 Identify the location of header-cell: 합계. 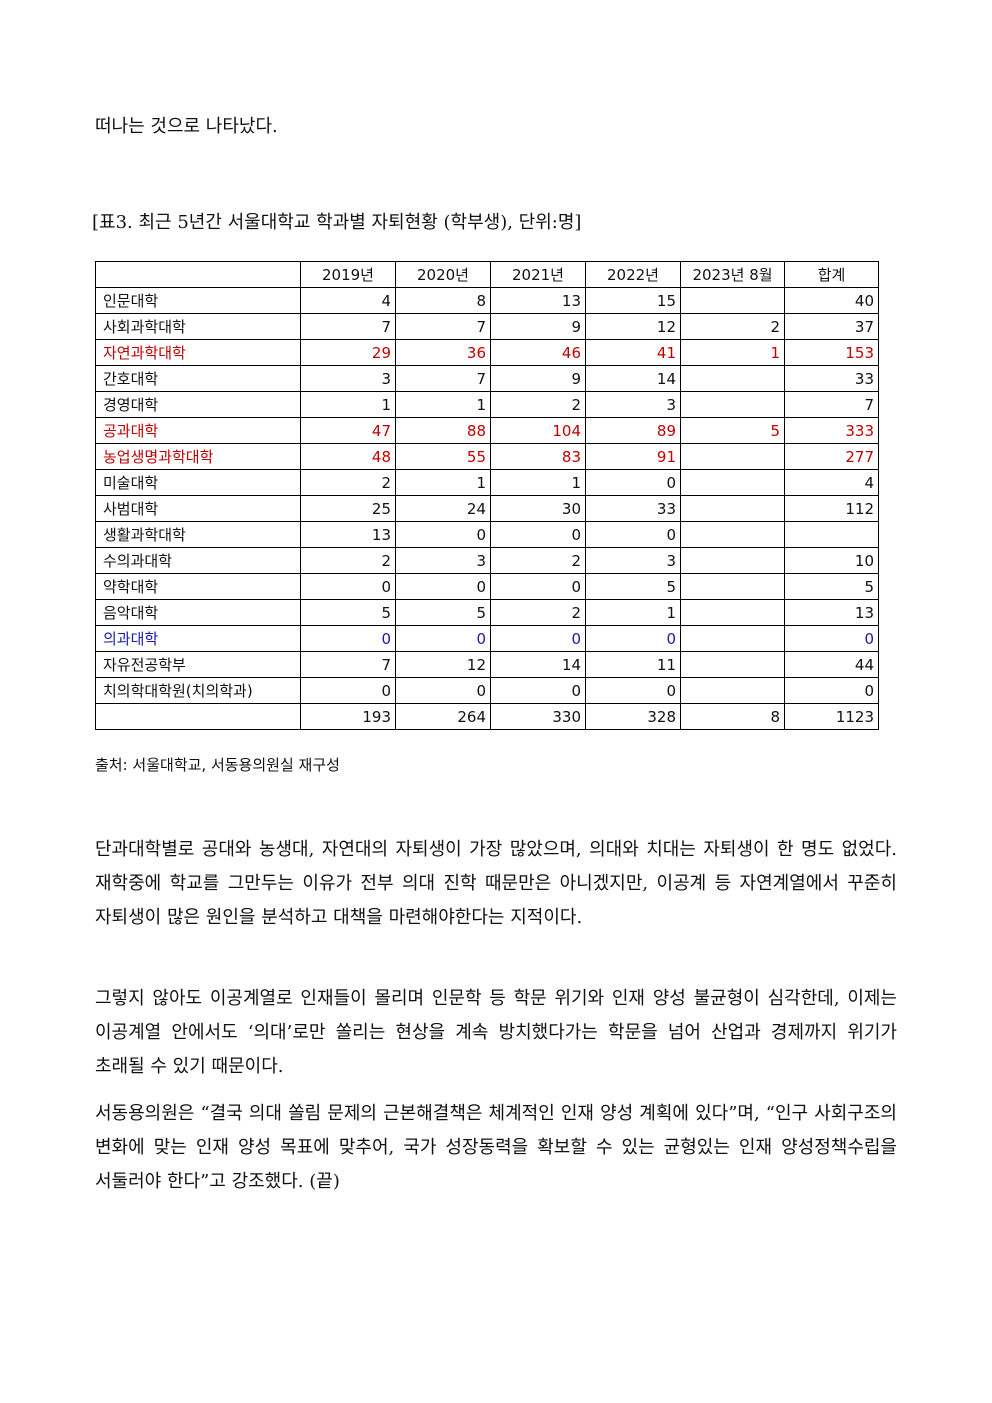
(831, 274).